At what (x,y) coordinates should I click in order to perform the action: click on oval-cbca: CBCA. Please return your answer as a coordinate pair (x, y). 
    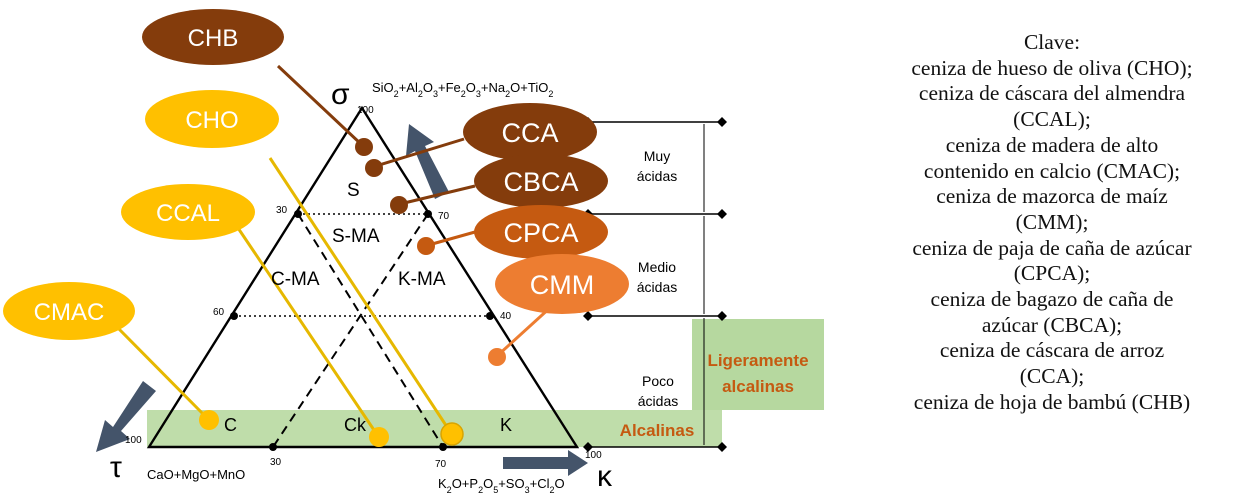
    Looking at the image, I should click on (541, 181).